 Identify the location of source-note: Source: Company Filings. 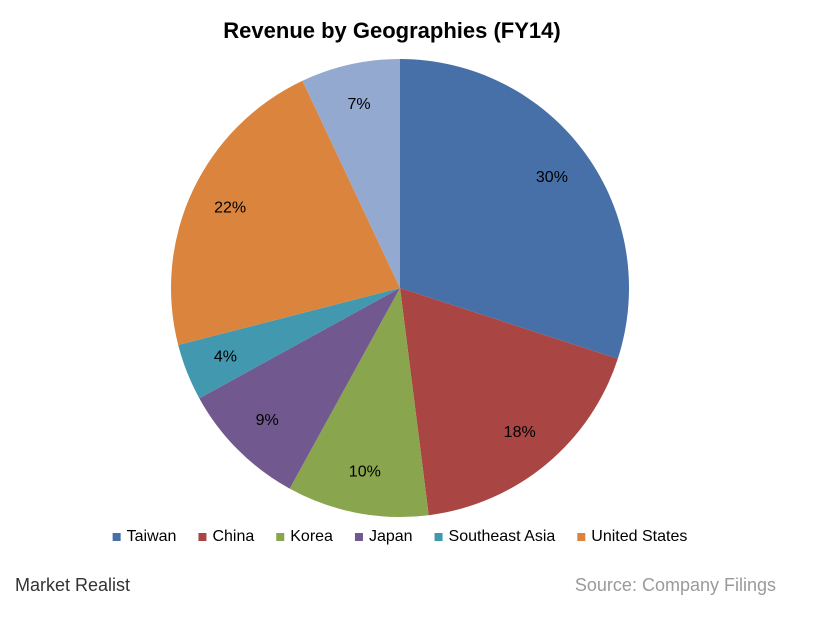
(675, 585).